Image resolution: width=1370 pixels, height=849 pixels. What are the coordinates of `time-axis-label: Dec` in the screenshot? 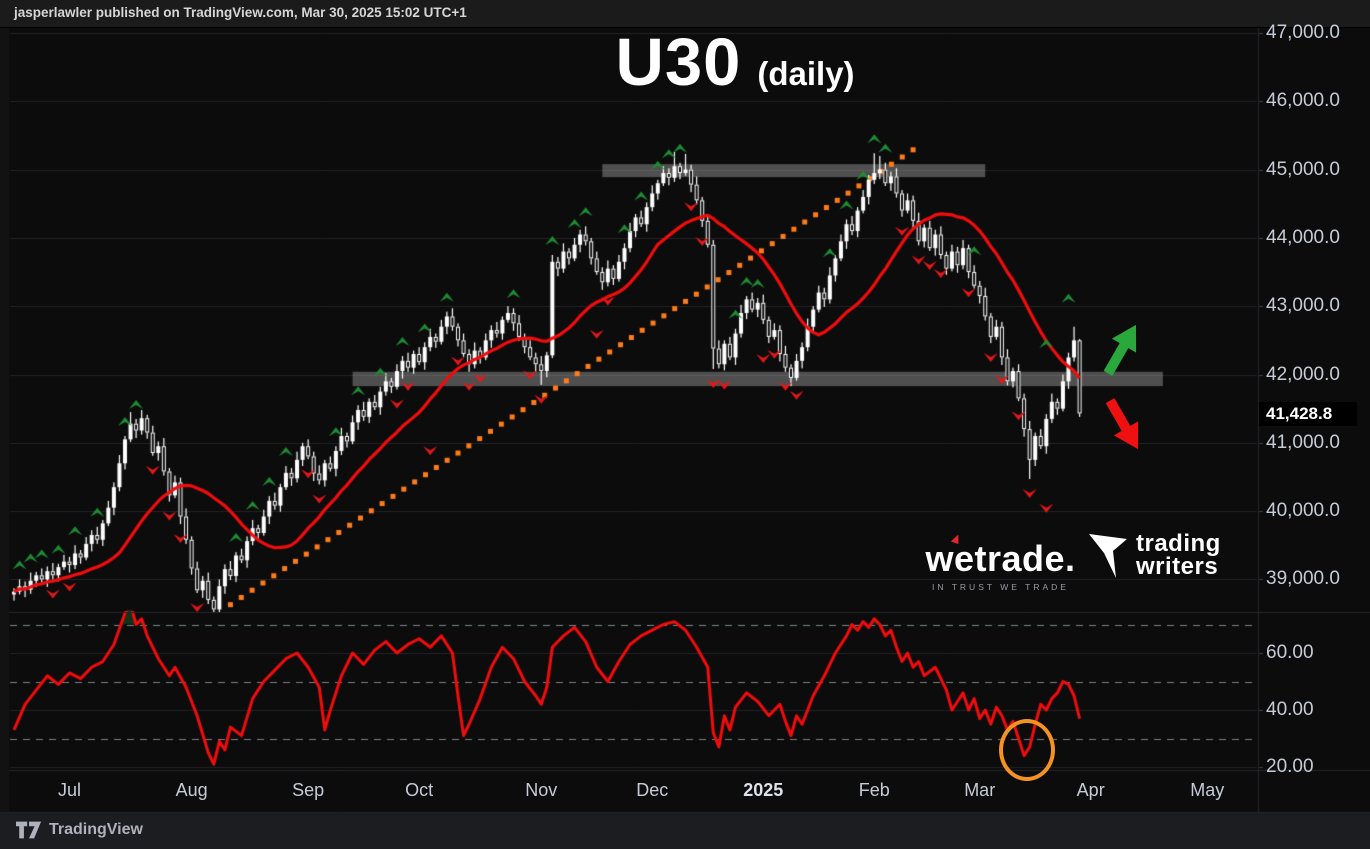 It's located at (652, 790).